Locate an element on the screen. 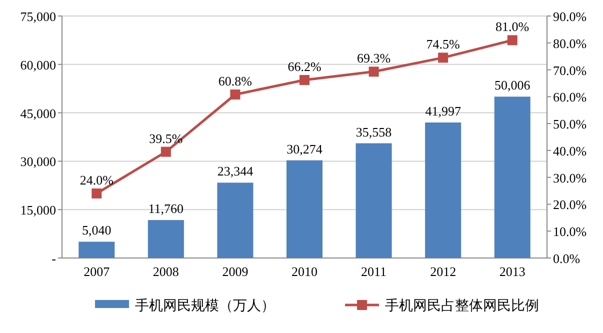 The height and width of the screenshot is (333, 603). data-label: 35,558 is located at coordinates (374, 132).